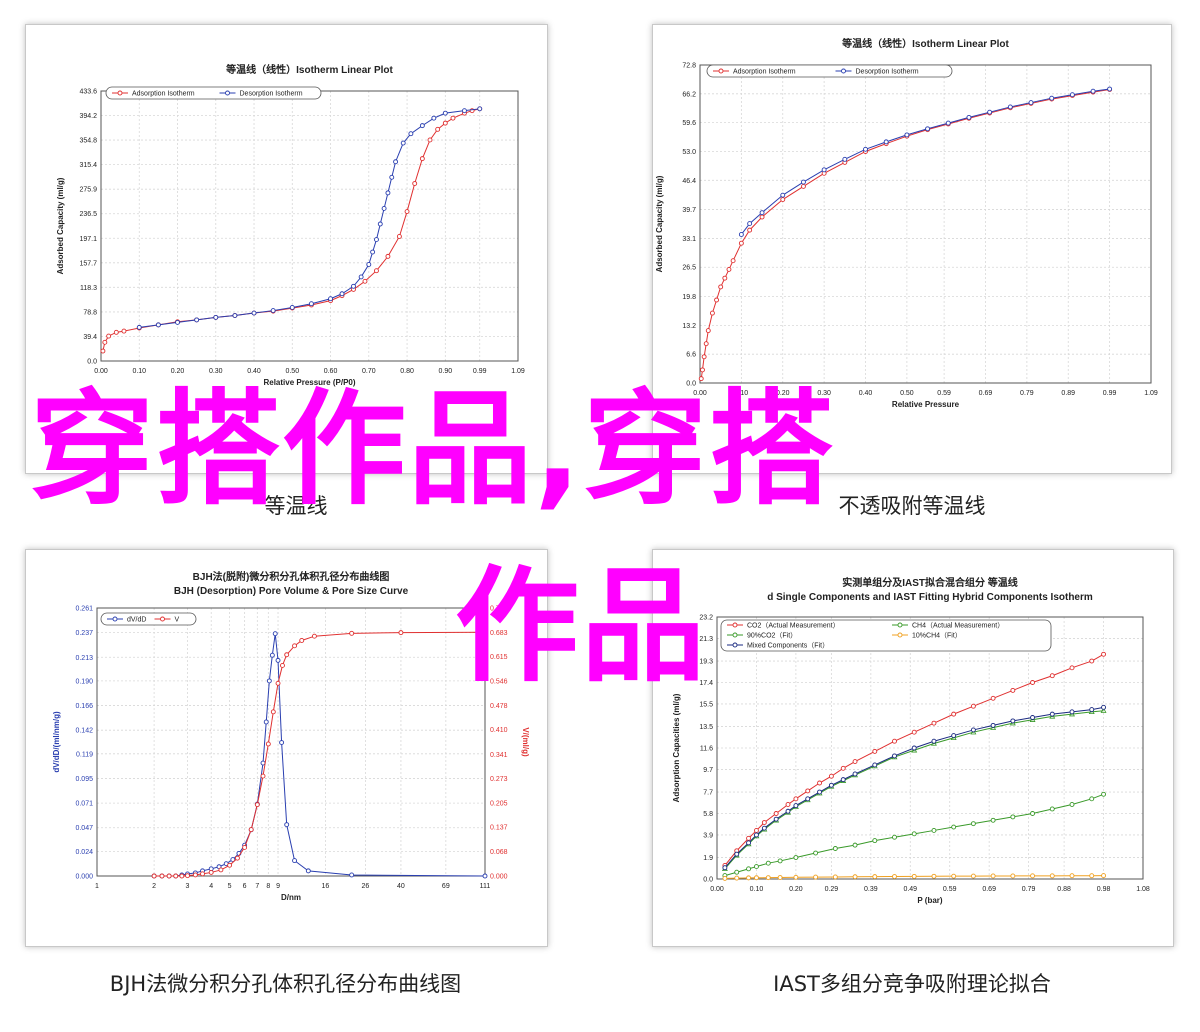  What do you see at coordinates (708, 835) in the screenshot?
I see `y-tick-label: 3.9` at bounding box center [708, 835].